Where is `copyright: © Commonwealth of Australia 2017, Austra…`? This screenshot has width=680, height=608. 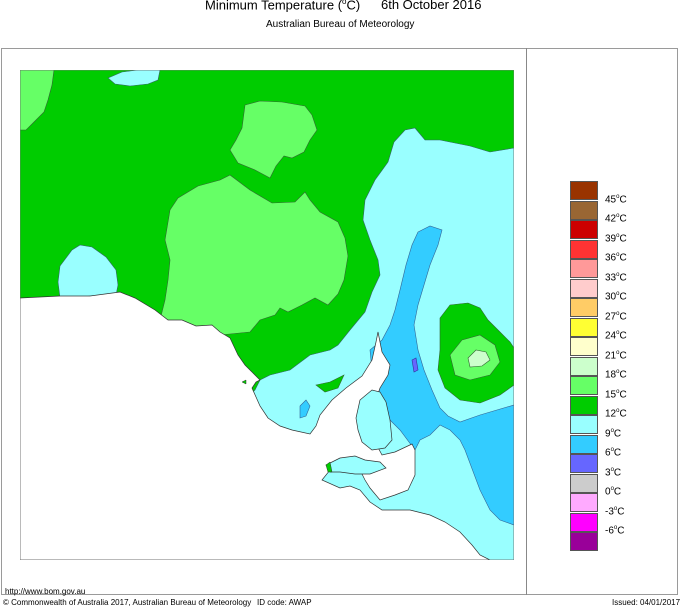
copyright: © Commonwealth of Australia 2017, Austra… is located at coordinates (127, 602).